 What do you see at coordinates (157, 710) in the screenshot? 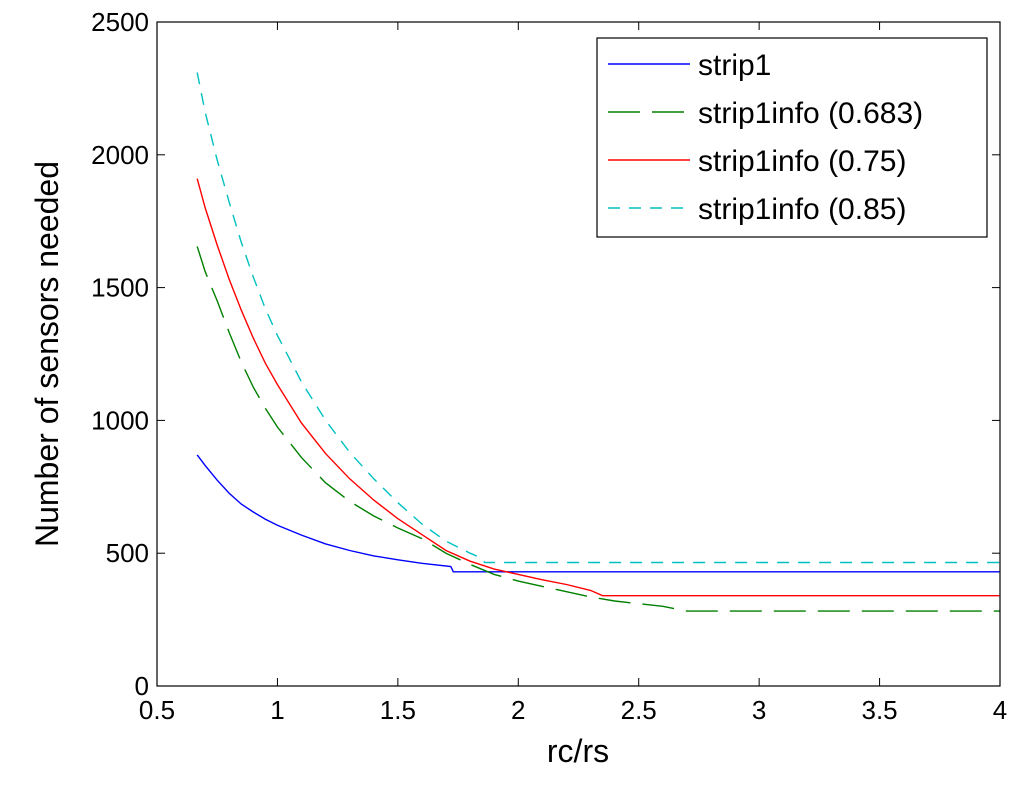
I see `x-tick-label-0: 0.5` at bounding box center [157, 710].